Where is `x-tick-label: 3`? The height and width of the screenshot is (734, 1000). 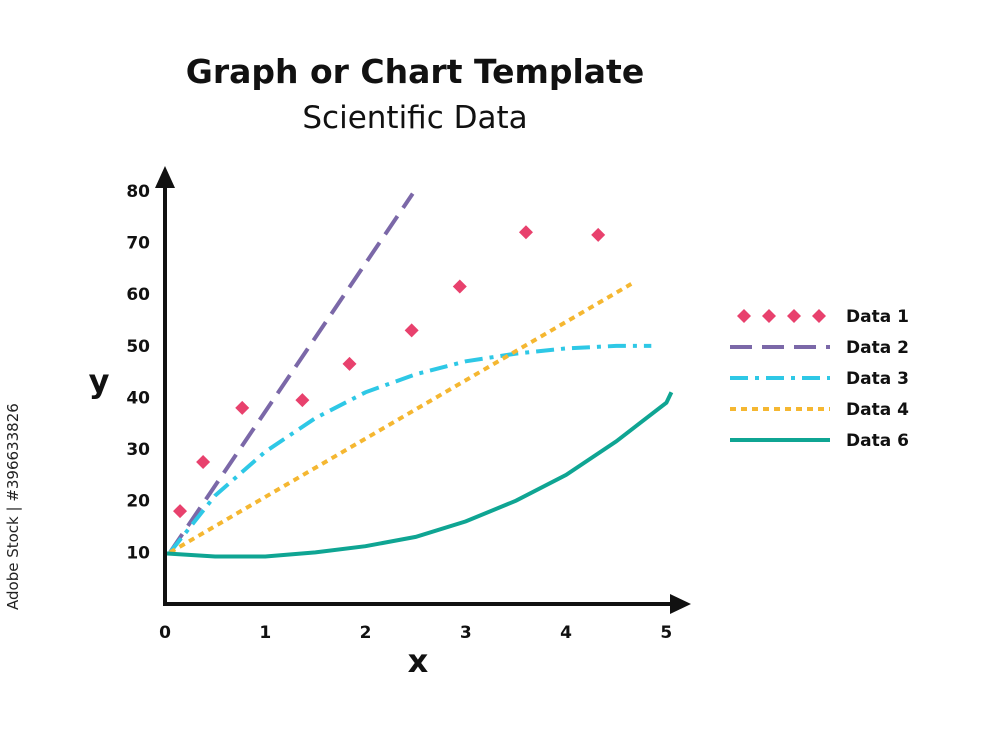 x-tick-label: 3 is located at coordinates (466, 633).